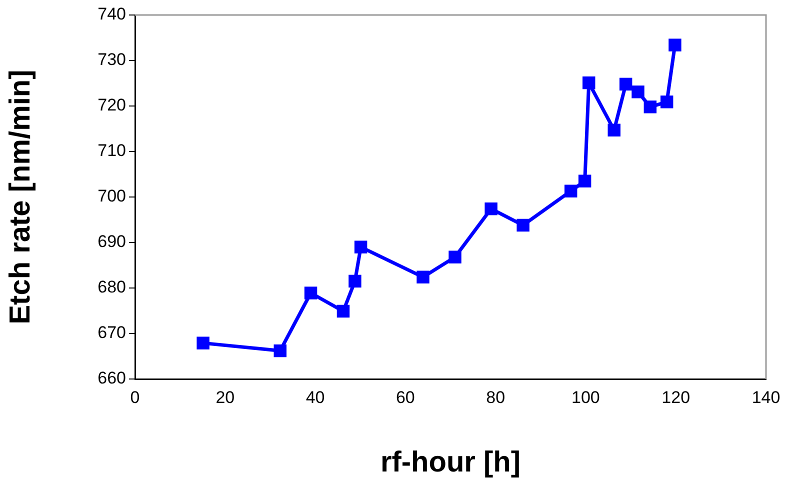 The height and width of the screenshot is (485, 792). I want to click on x-tick-label: 80, so click(496, 397).